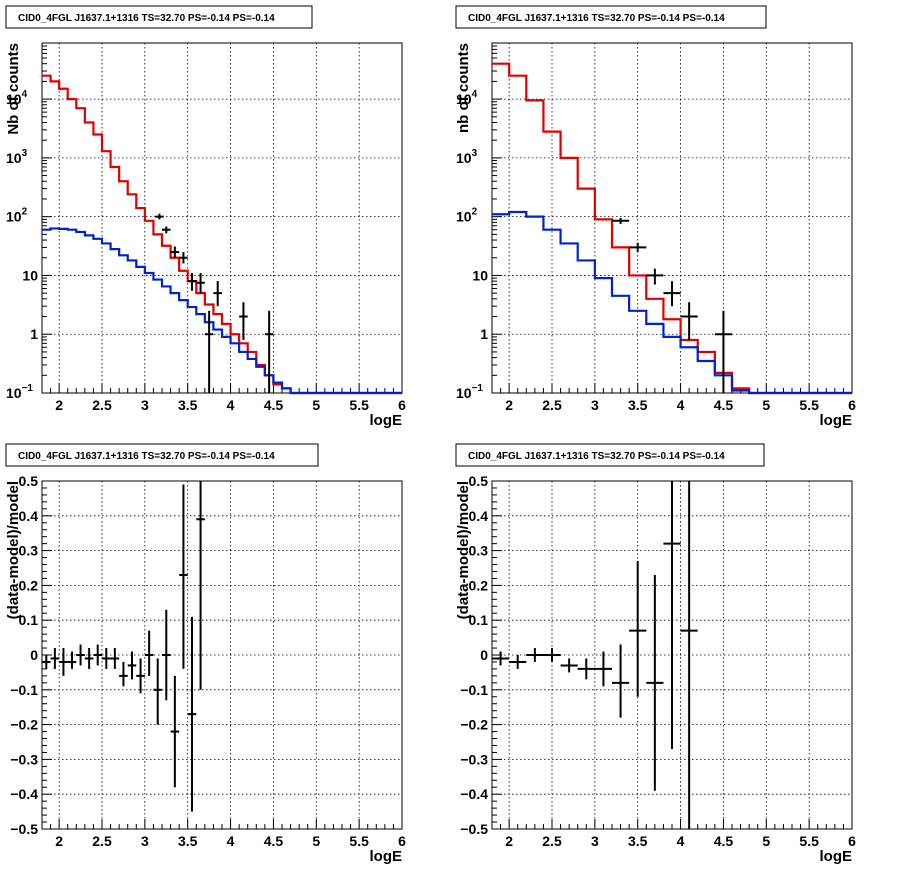 This screenshot has height=875, width=898. What do you see at coordinates (479, 585) in the screenshot?
I see `y-tick-label: 0.2` at bounding box center [479, 585].